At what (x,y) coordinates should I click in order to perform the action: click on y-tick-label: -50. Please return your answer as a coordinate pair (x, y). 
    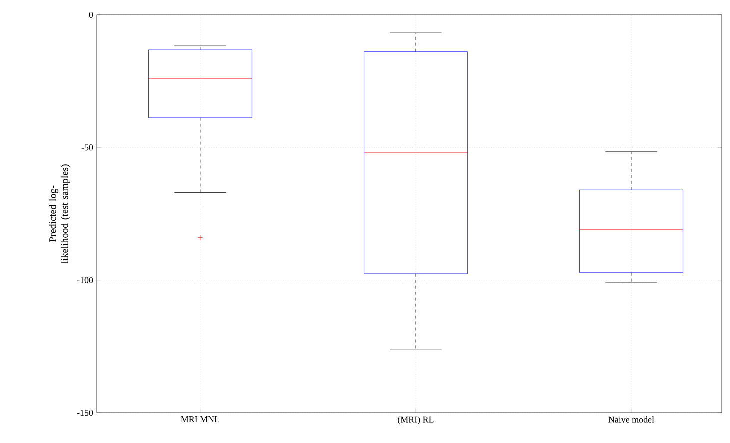
    Looking at the image, I should click on (88, 147).